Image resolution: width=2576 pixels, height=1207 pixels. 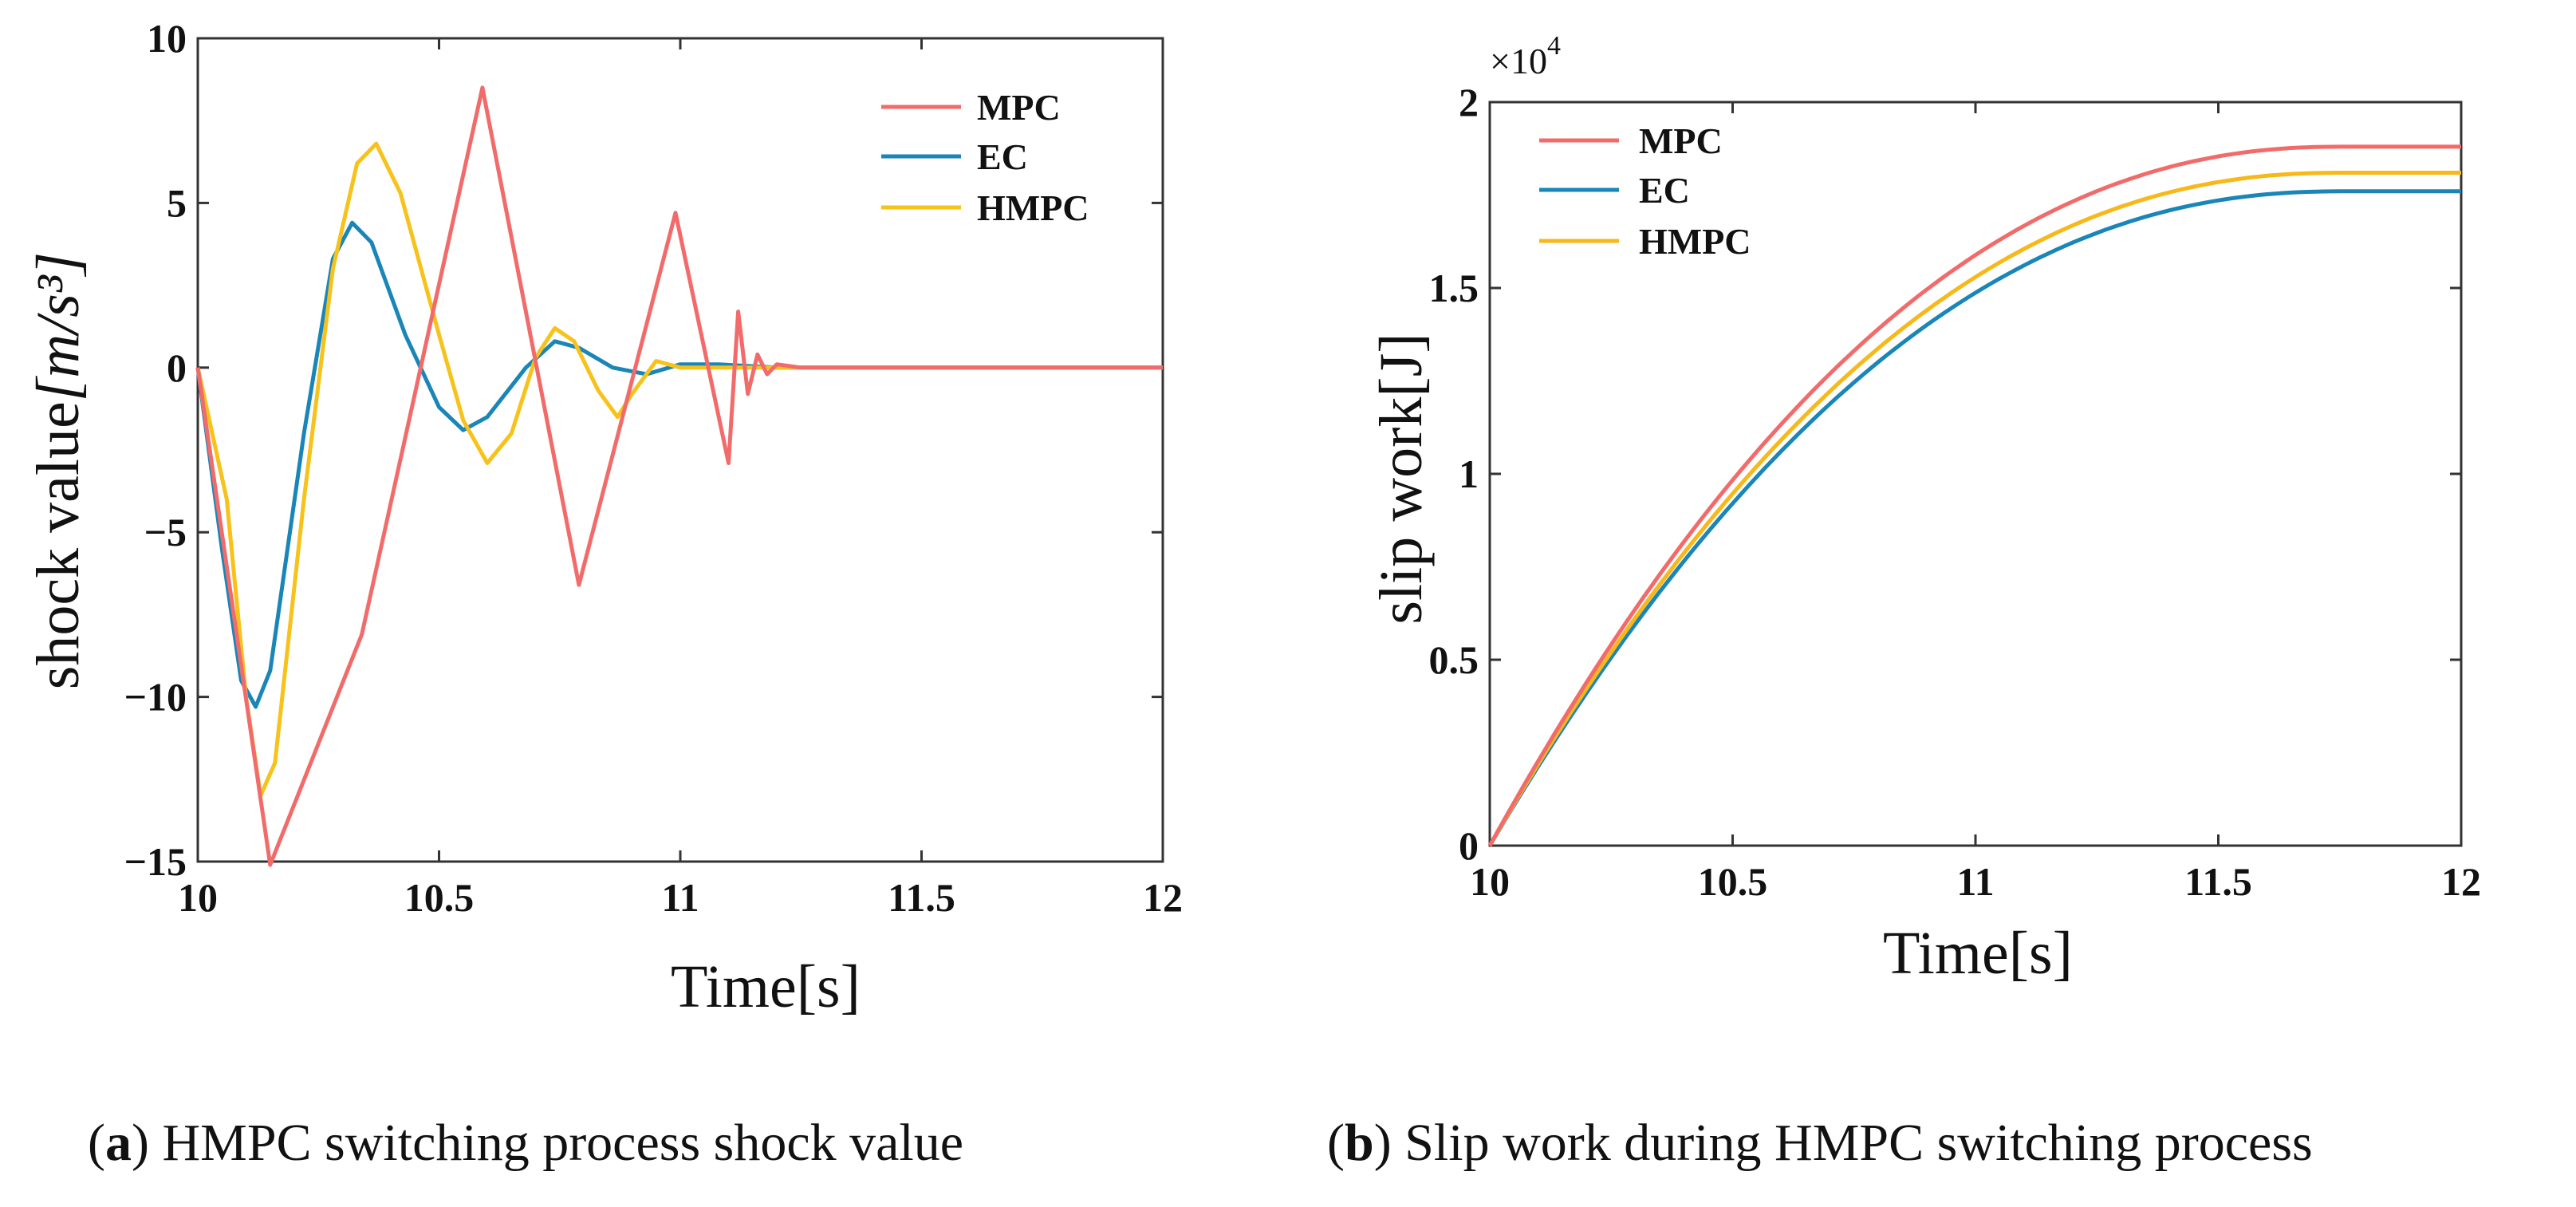 What do you see at coordinates (1469, 474) in the screenshot?
I see `chart-b-ytick-label: 1` at bounding box center [1469, 474].